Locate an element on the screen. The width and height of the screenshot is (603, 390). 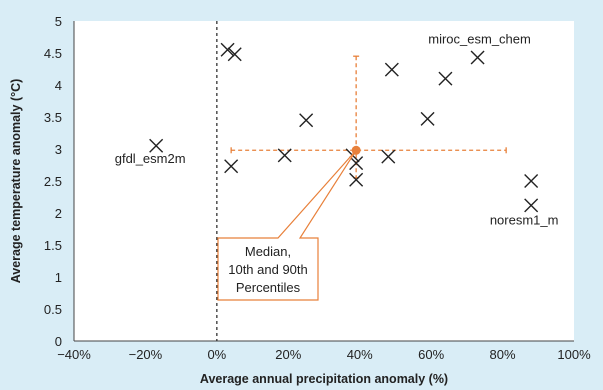
x-tick-label: −20% is located at coordinates (146, 354).